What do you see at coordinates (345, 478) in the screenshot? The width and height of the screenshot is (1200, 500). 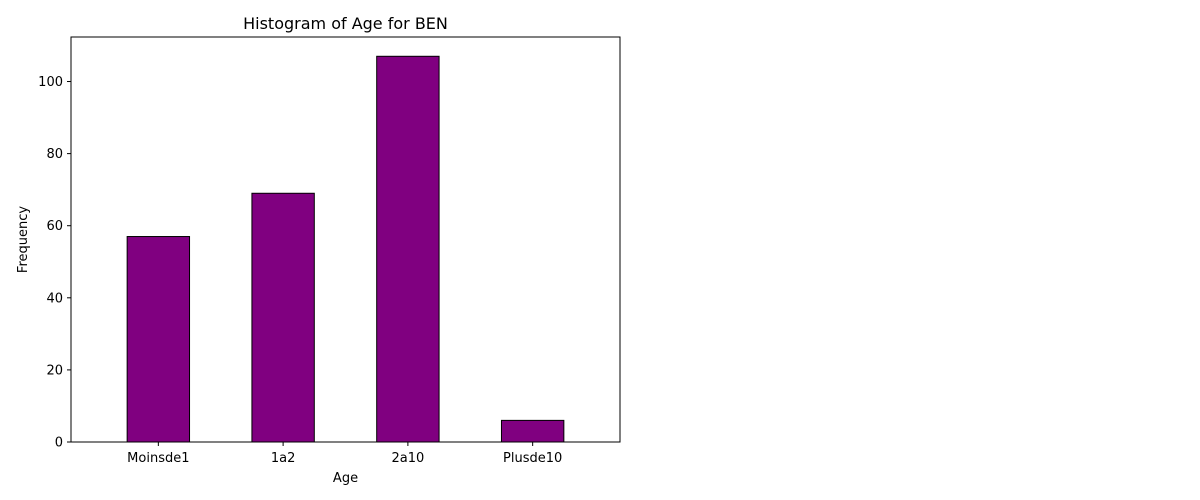 I see `x-axis-label: Age` at bounding box center [345, 478].